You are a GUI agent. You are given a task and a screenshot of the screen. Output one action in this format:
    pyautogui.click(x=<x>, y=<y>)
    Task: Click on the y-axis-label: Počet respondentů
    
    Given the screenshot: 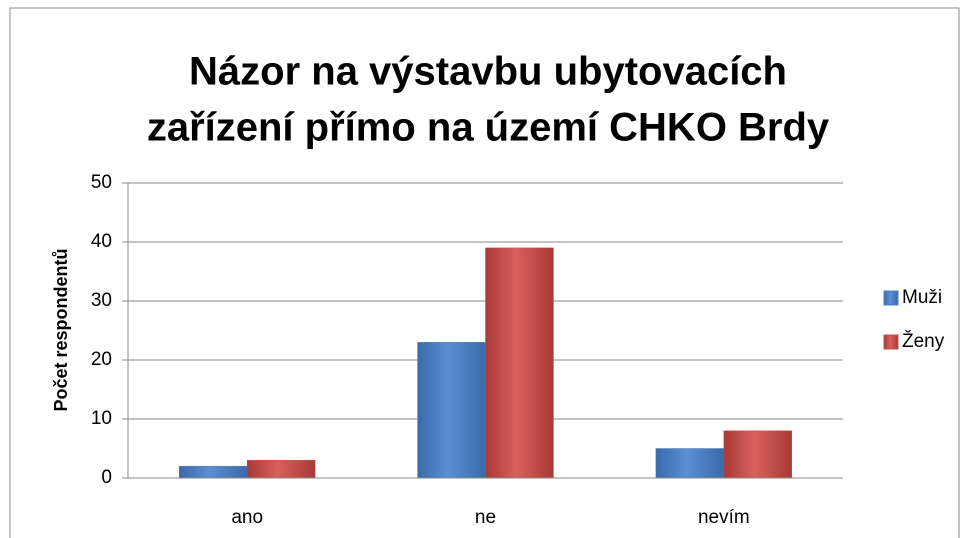 What is the action you would take?
    pyautogui.click(x=61, y=329)
    